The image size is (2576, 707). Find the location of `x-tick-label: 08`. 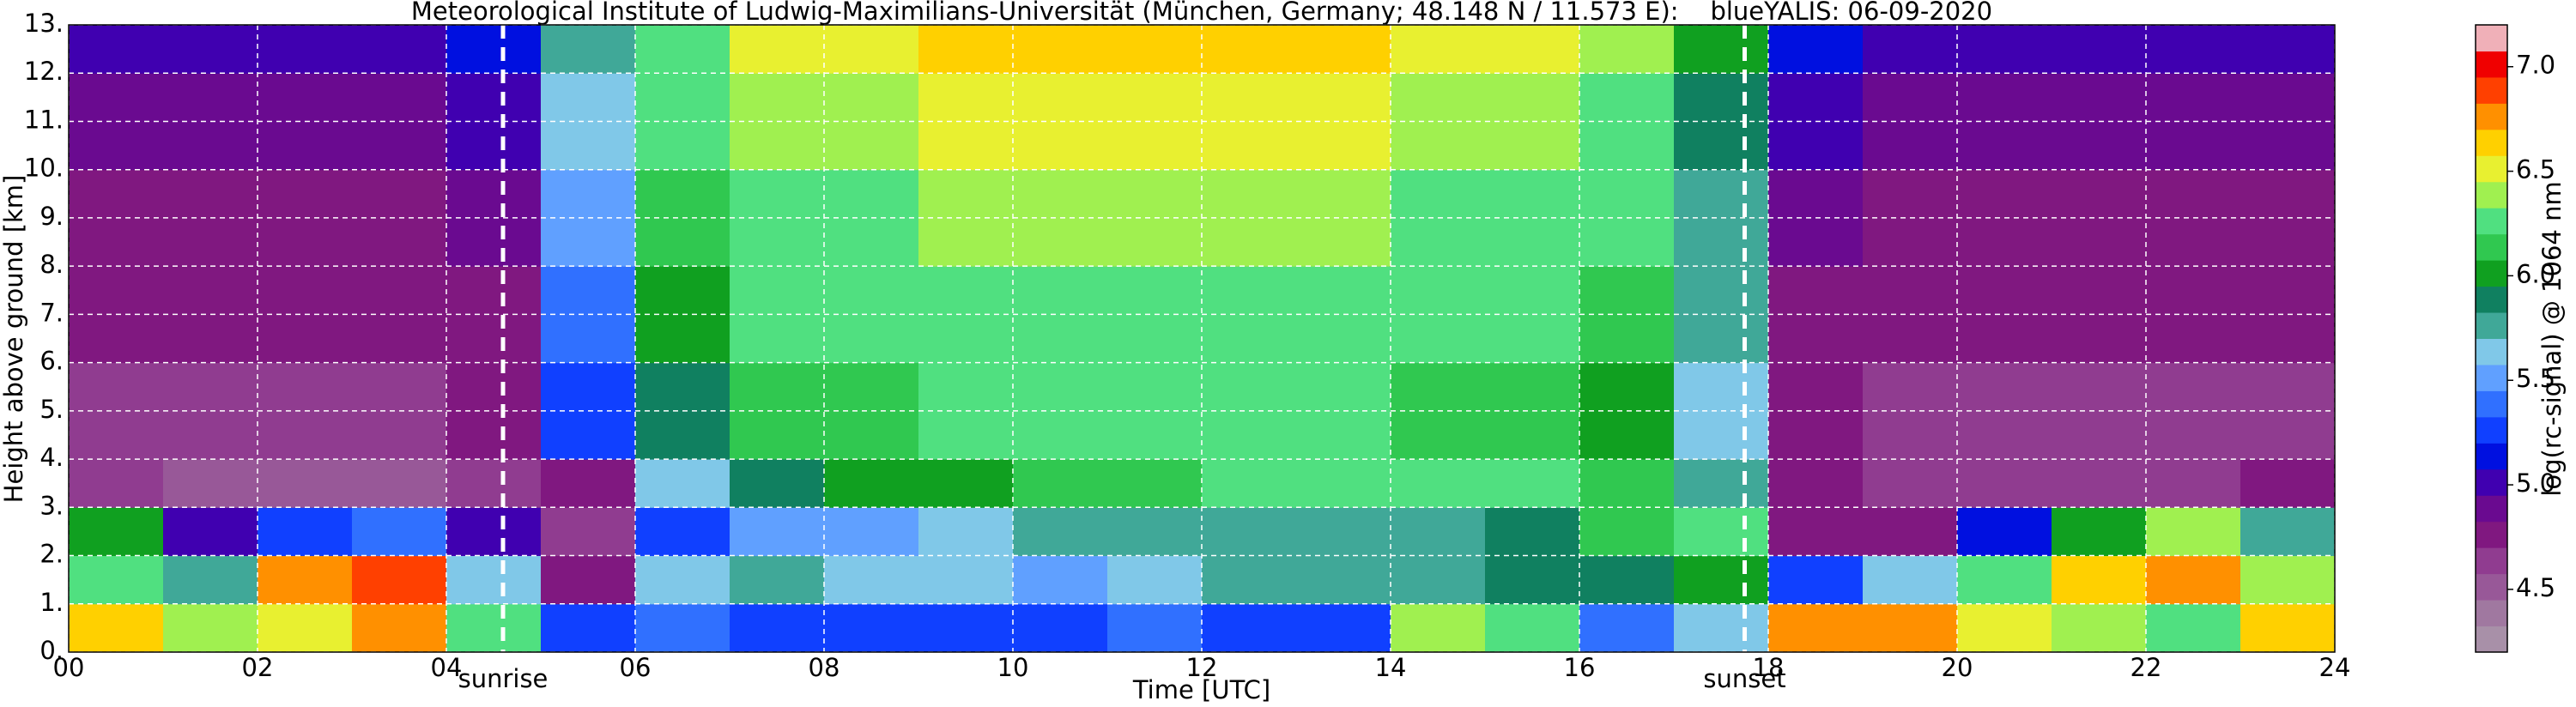

x-tick-label: 08 is located at coordinates (824, 667).